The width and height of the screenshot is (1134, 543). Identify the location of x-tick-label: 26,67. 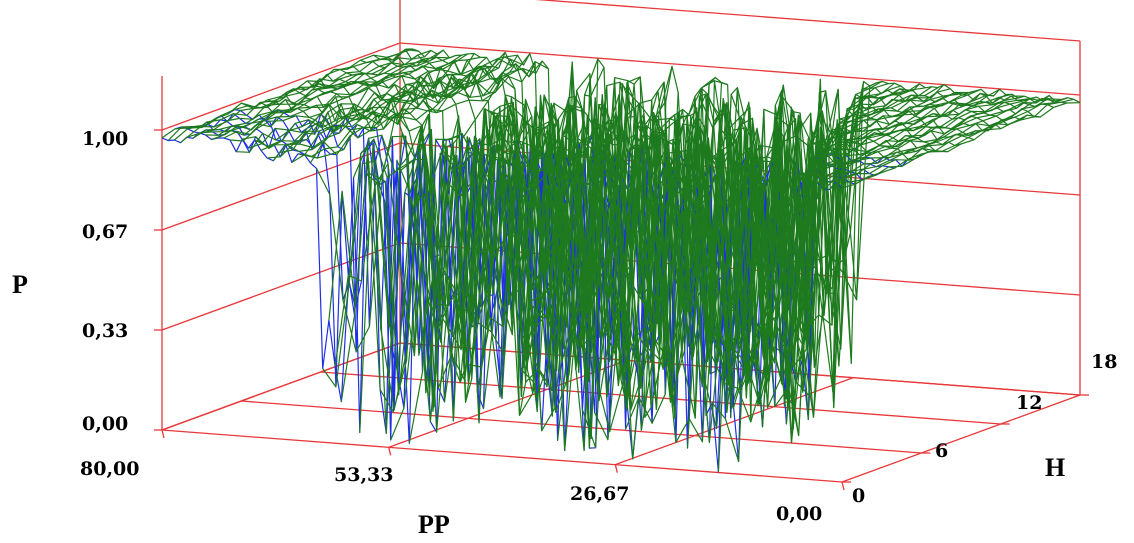
(600, 494).